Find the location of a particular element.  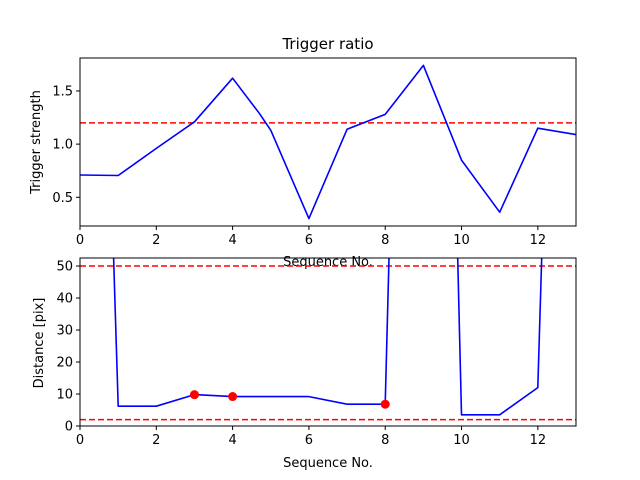

y-tick-label: 0 is located at coordinates (69, 427).